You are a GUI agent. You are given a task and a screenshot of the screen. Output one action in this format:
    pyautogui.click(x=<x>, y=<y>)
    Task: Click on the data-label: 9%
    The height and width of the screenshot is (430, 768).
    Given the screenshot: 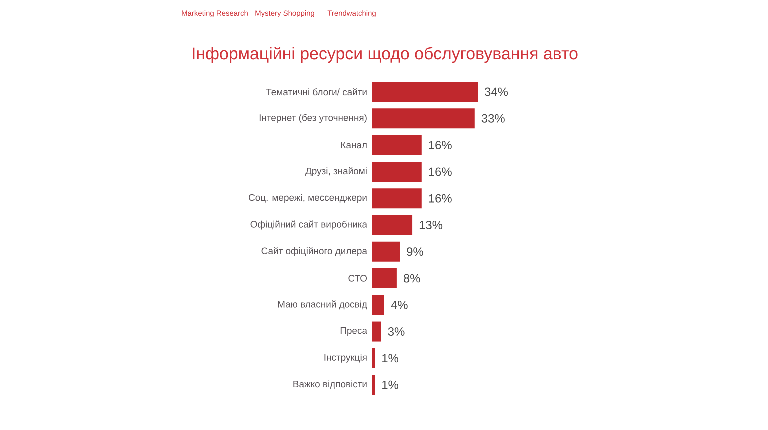 What is the action you would take?
    pyautogui.click(x=415, y=252)
    